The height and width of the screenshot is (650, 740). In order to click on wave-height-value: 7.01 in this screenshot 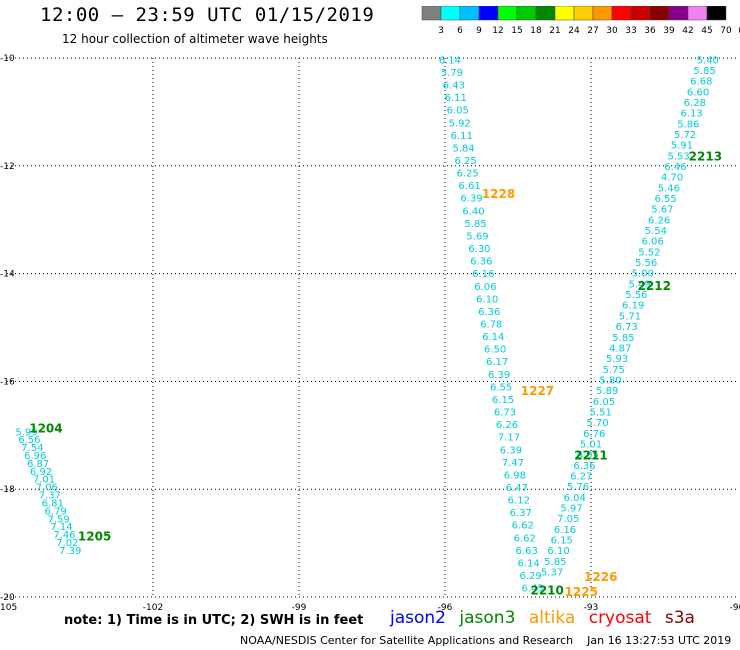, I will do `click(44, 480)`.